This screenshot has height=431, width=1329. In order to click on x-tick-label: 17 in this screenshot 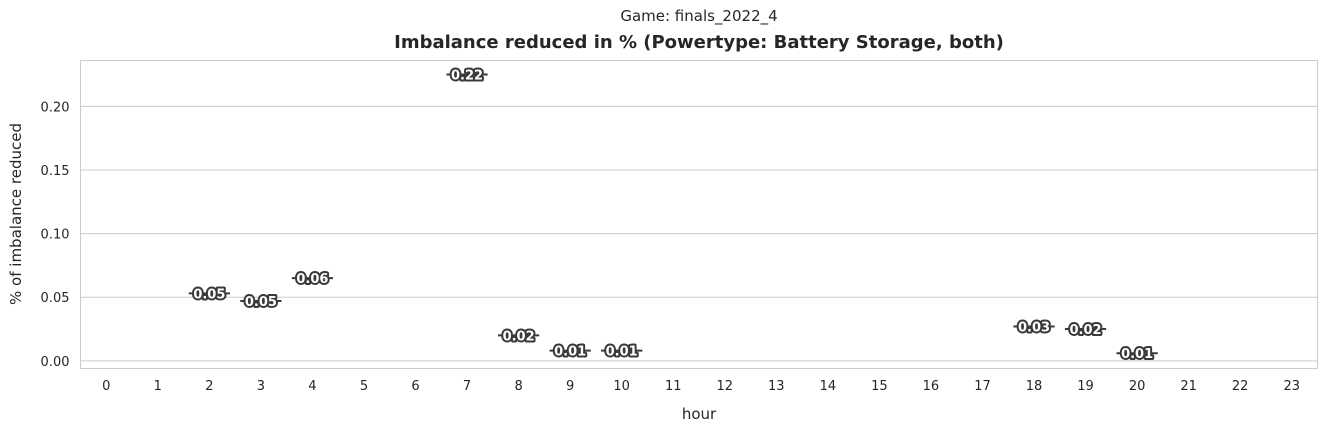, I will do `click(982, 386)`.